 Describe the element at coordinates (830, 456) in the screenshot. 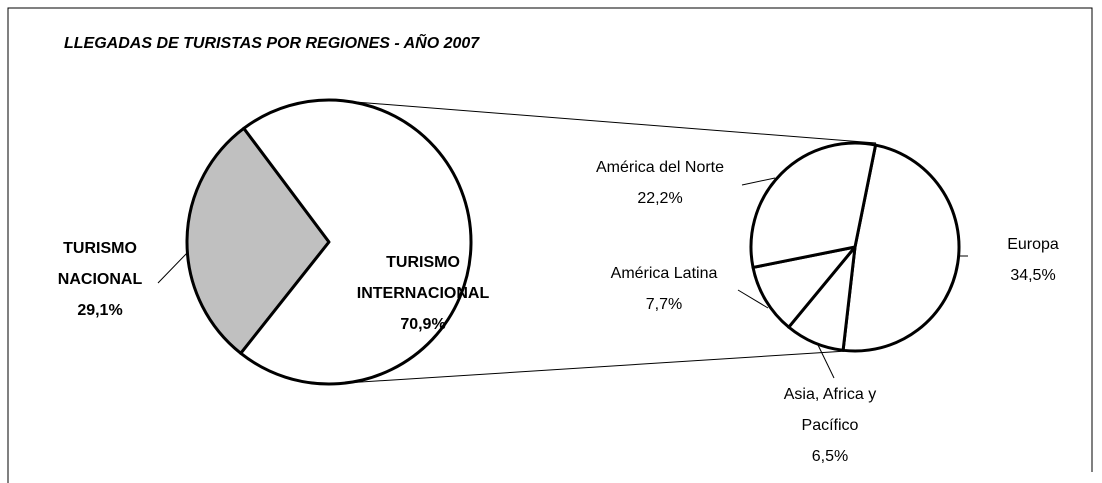

I see `value-label: 6,5%` at that location.